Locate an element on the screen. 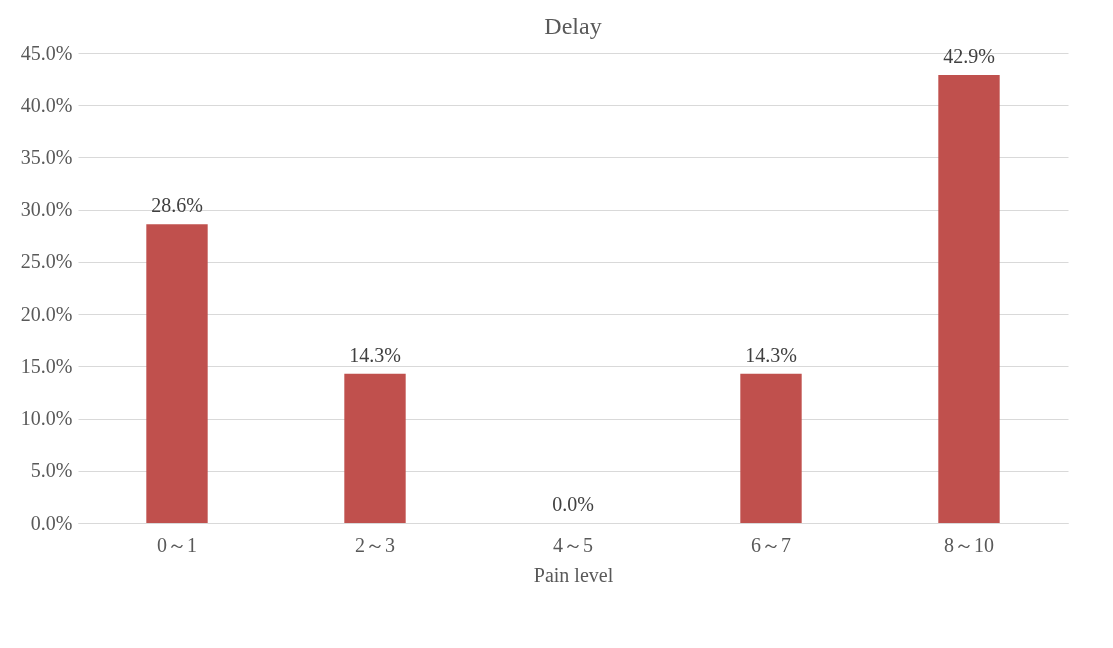  x-axis-title: Pain level is located at coordinates (573, 574).